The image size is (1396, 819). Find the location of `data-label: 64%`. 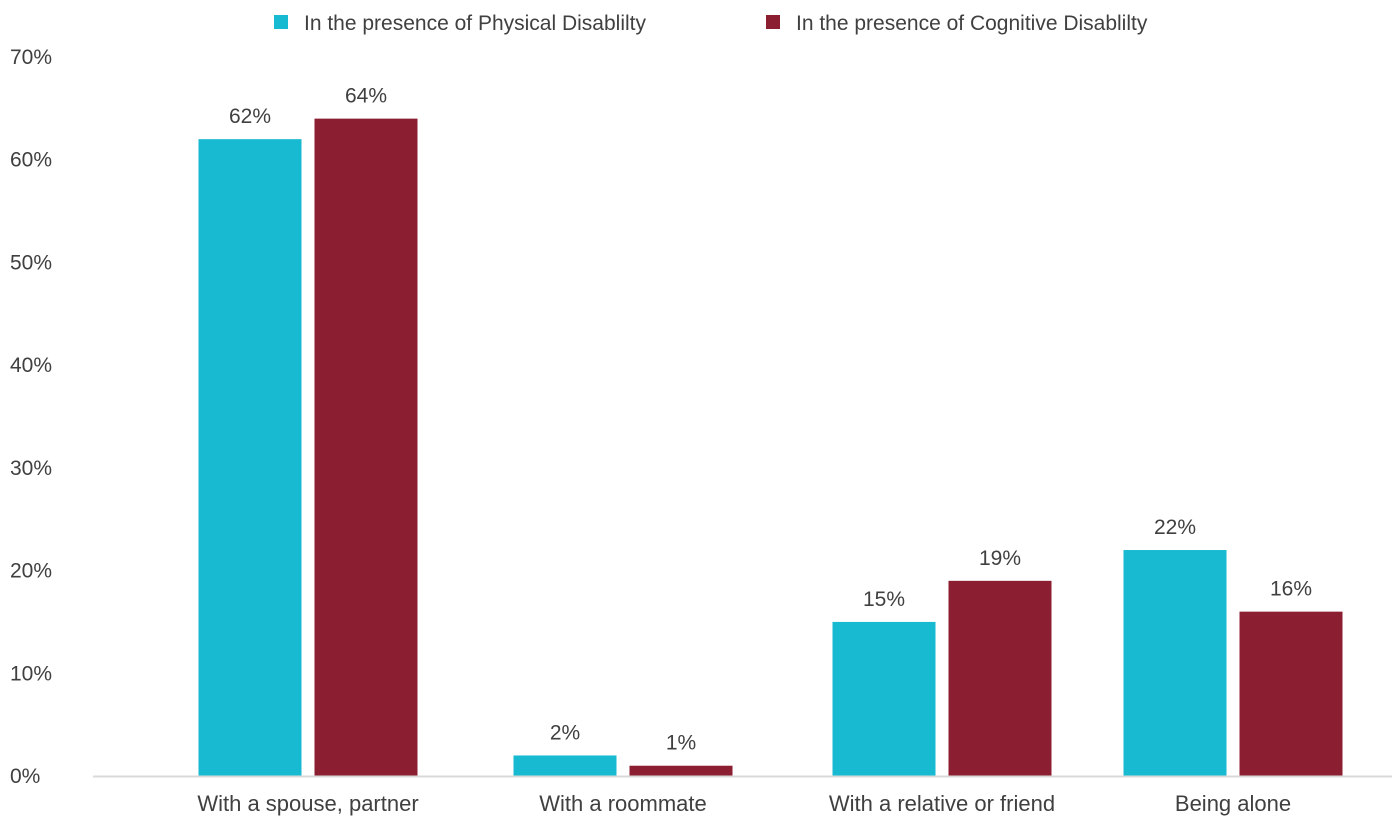

data-label: 64% is located at coordinates (366, 96).